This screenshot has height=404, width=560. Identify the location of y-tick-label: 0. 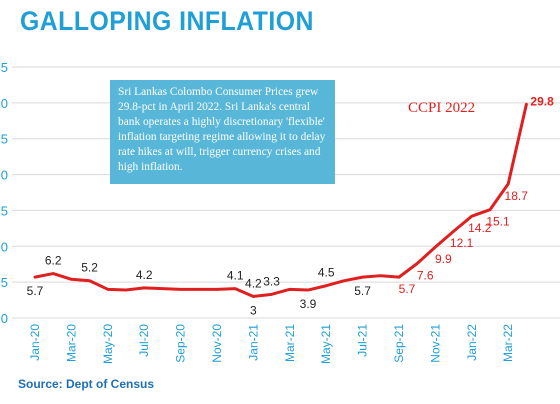
(4, 318).